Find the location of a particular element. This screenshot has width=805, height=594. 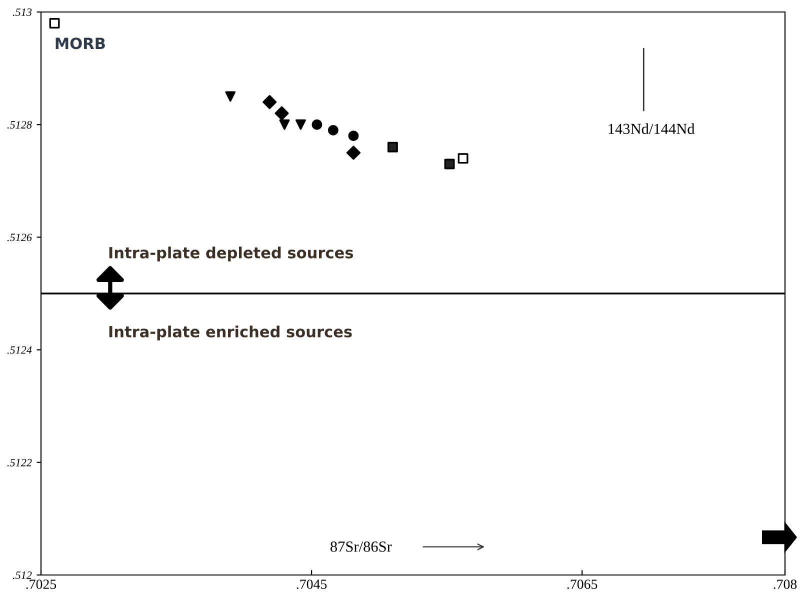

x-tick-label: .7045 is located at coordinates (311, 584).